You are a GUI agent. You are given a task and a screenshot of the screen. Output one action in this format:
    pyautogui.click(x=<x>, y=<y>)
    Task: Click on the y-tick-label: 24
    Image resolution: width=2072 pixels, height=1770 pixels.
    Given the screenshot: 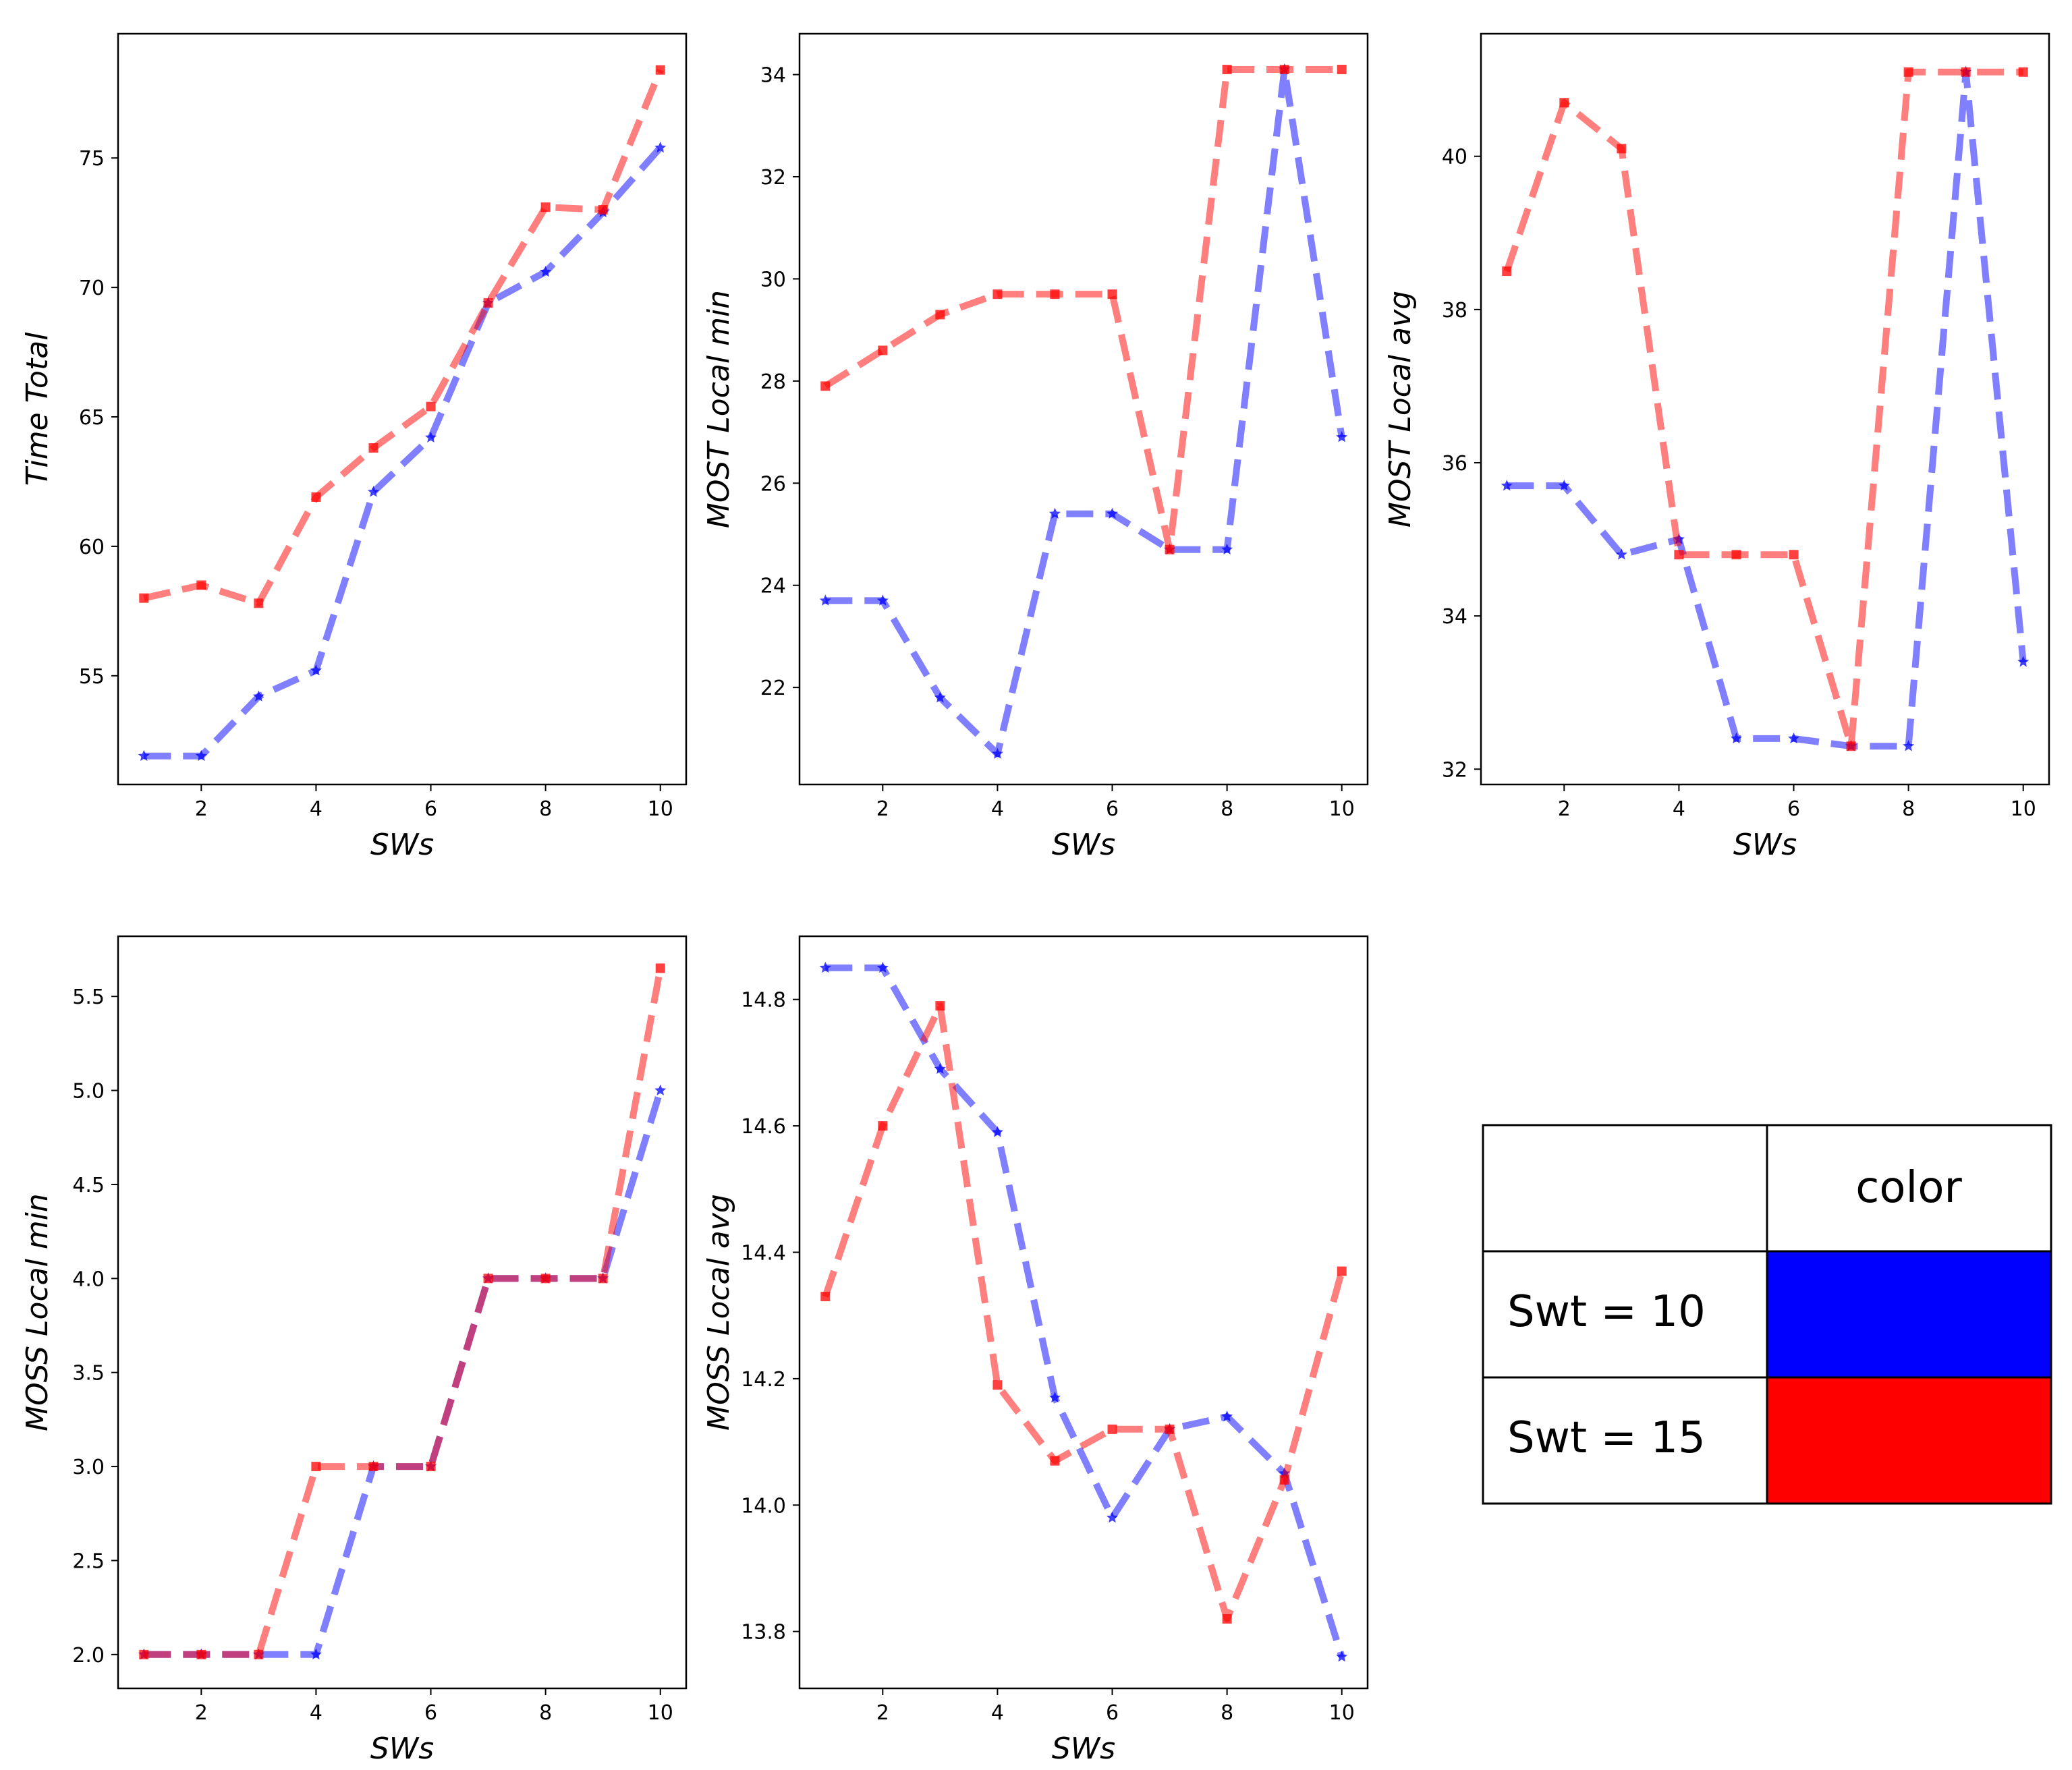 What is the action you would take?
    pyautogui.click(x=773, y=586)
    